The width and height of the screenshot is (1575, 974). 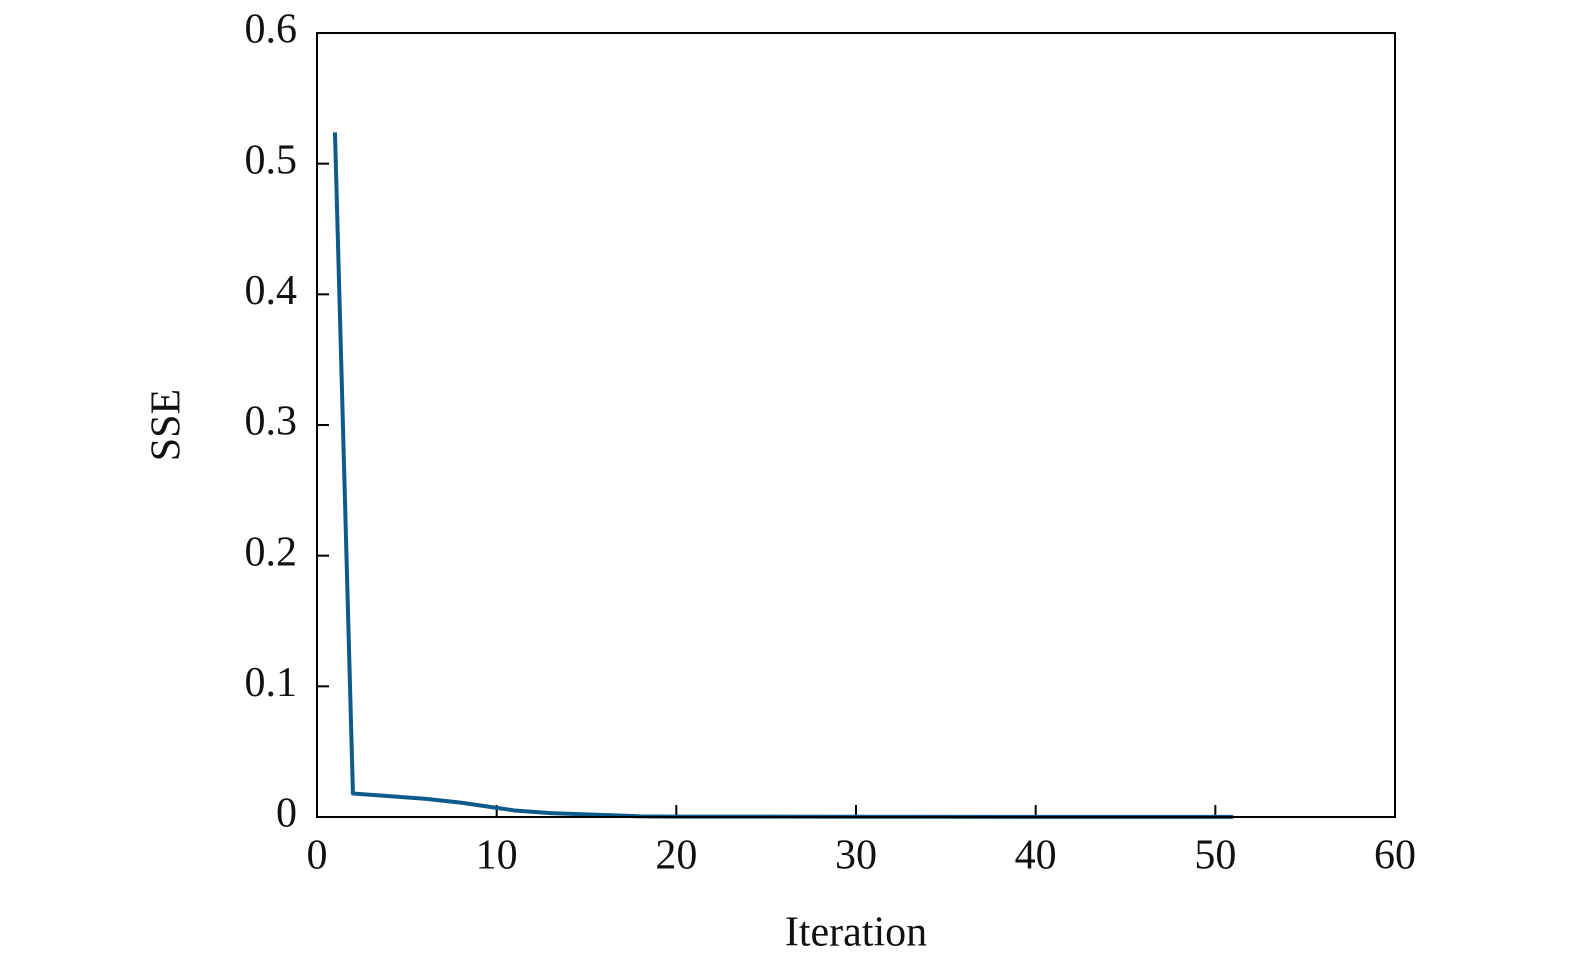 I want to click on y-axis-label: SSE, so click(x=167, y=425).